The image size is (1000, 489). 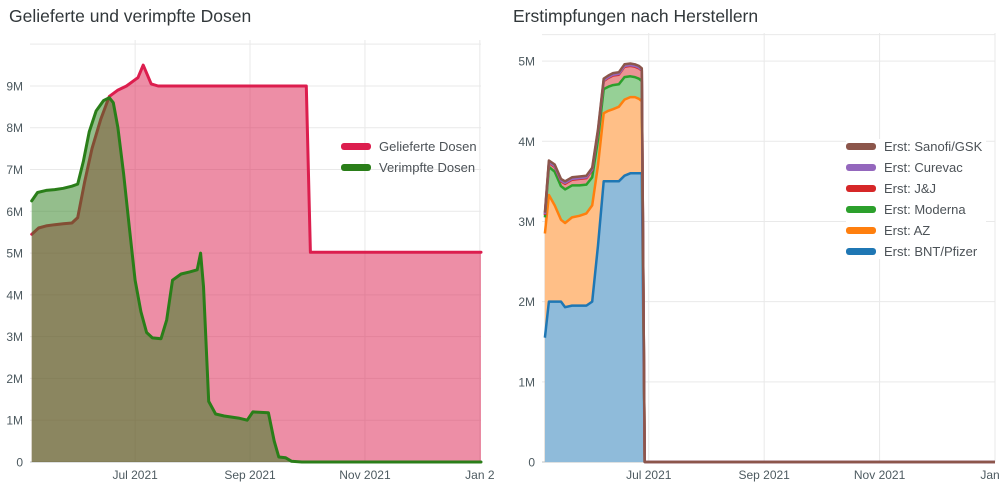 I want to click on legend-item-verimpfte-dosen: Verimpfte Dosen, so click(x=409, y=167).